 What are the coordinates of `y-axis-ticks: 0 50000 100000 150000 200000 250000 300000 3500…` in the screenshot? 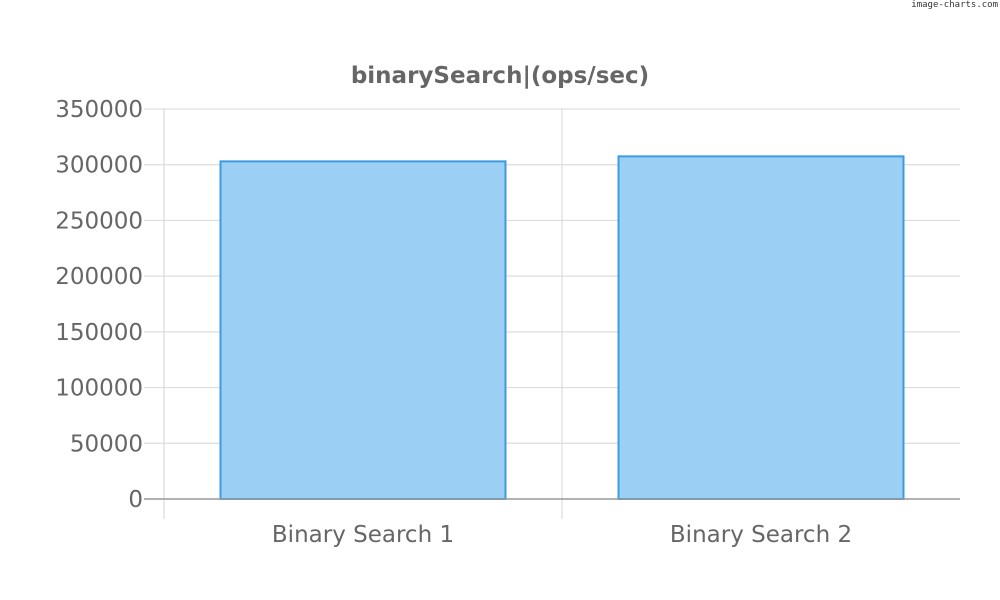 It's located at (109, 305).